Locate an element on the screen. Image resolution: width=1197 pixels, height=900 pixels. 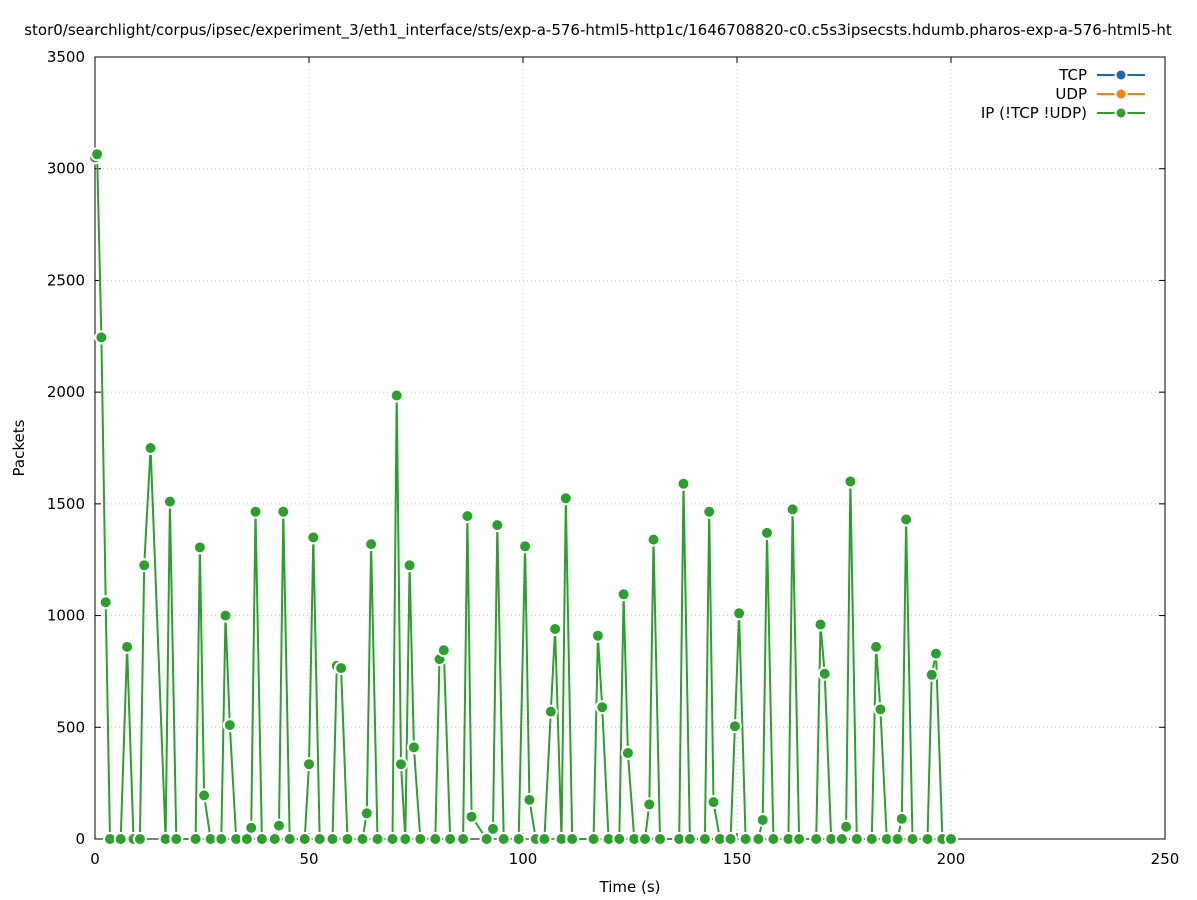
y-tick-label: 1500 is located at coordinates (66, 504).